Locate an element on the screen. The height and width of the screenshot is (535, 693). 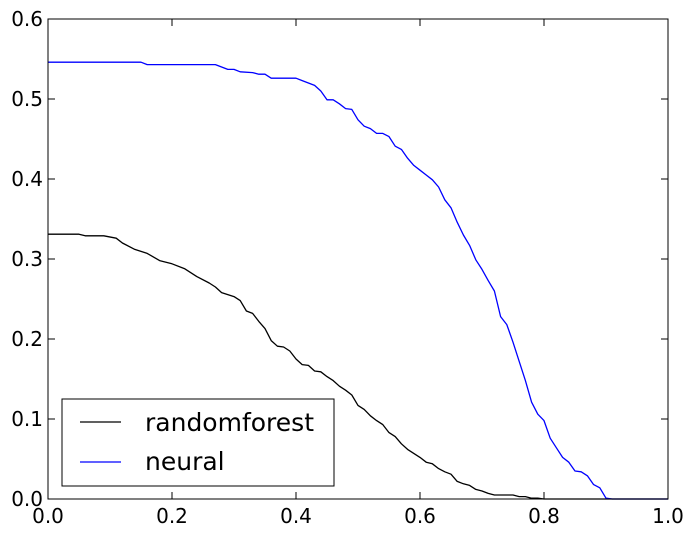
y-tick-label: 0.5 is located at coordinates (27, 99).